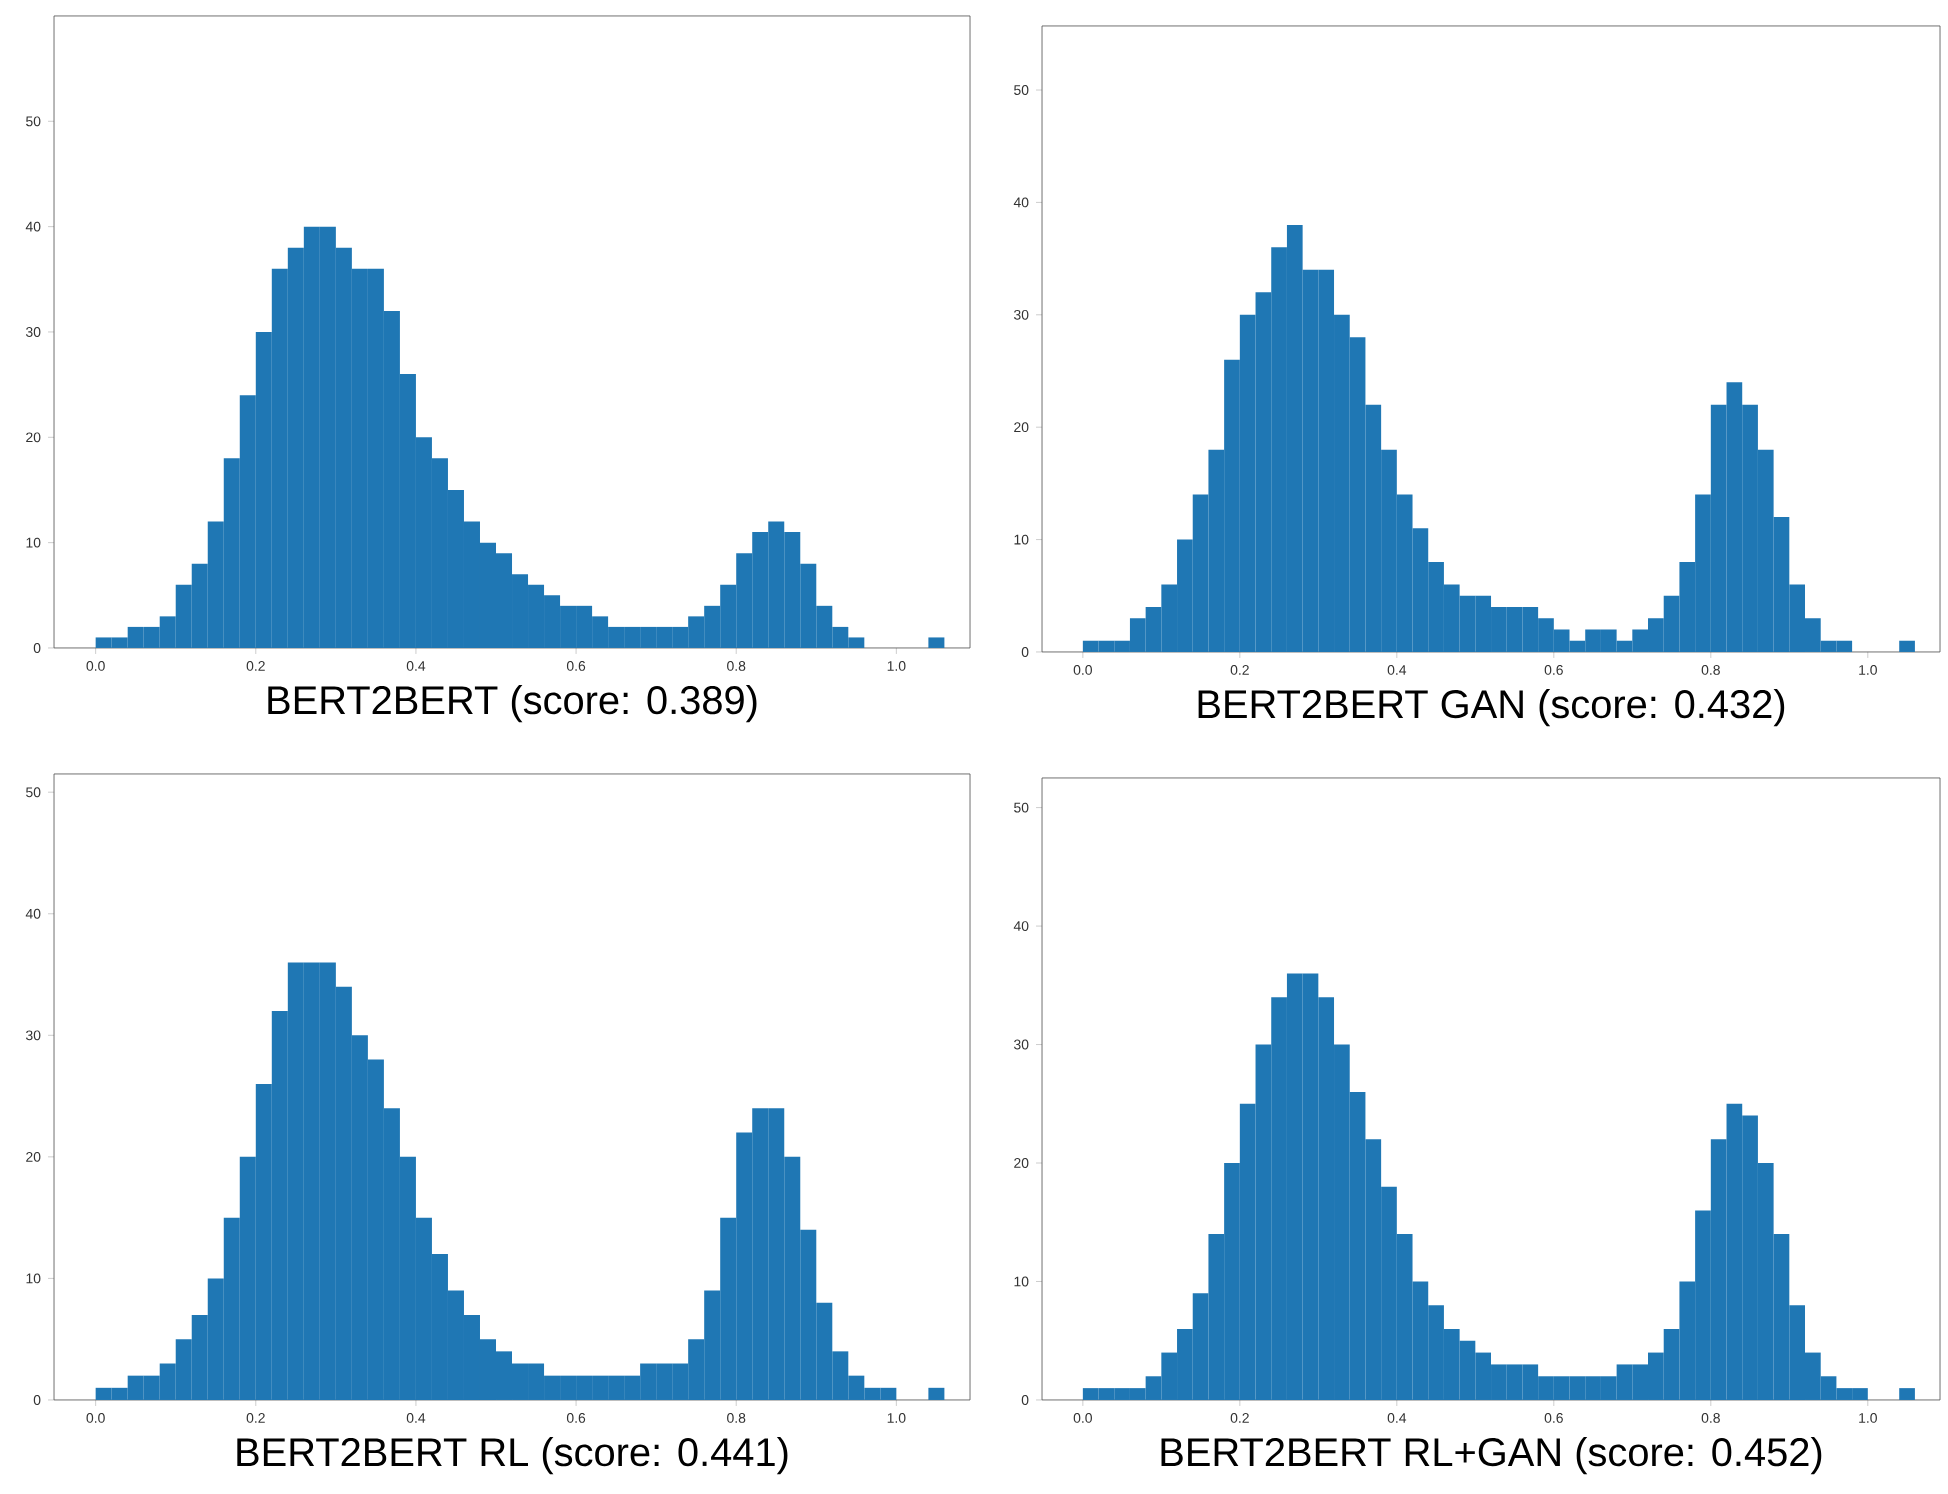  What do you see at coordinates (512, 1456) in the screenshot?
I see `text: BERT2BERT RL (score: 0.441)` at bounding box center [512, 1456].